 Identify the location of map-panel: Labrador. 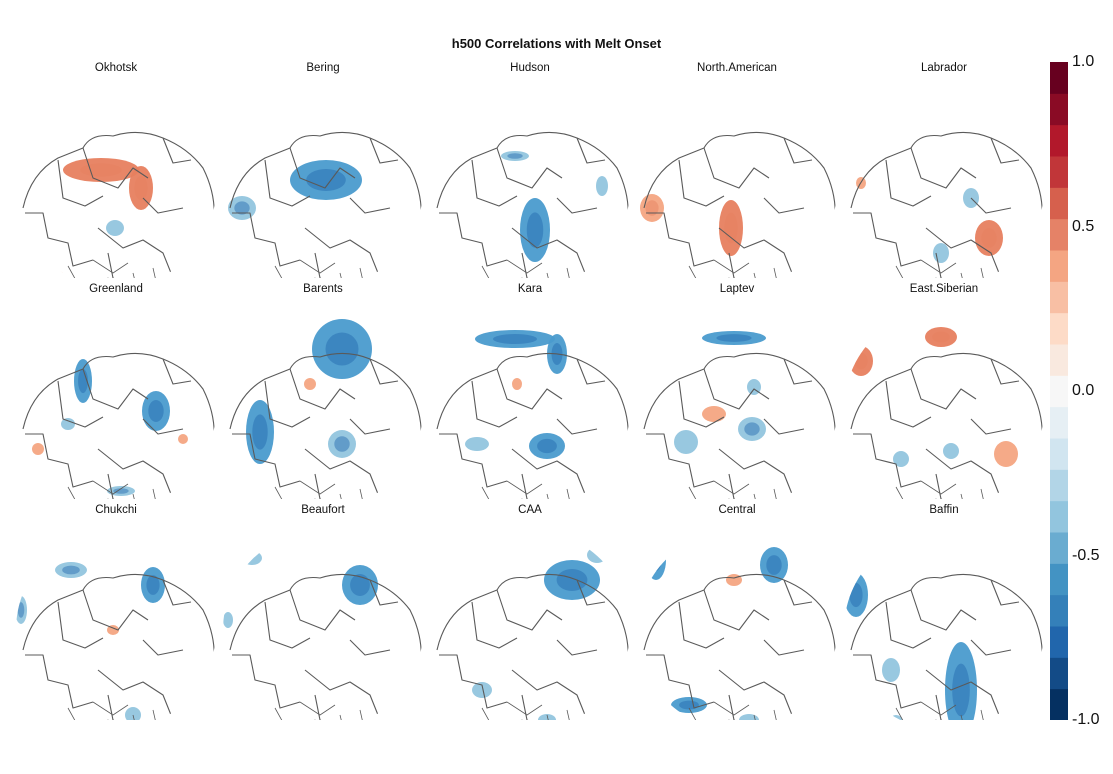
(944, 172).